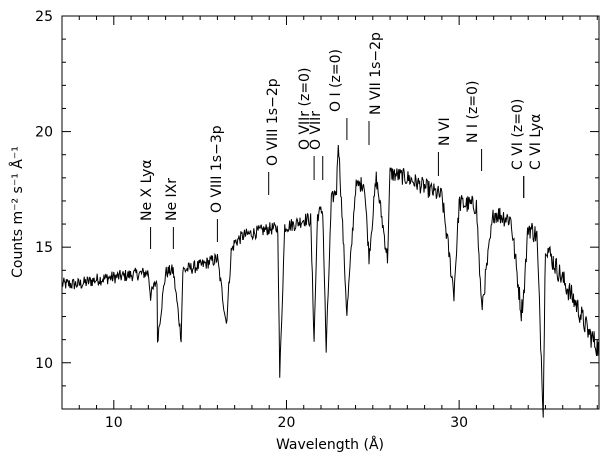  Describe the element at coordinates (536, 142) in the screenshot. I see `line-label: C VI Lyα` at that location.